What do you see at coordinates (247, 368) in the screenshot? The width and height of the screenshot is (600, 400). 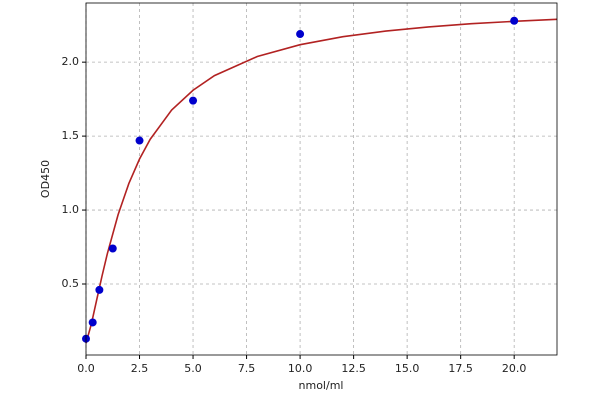 I see `x-tick-label: 7.5` at bounding box center [247, 368].